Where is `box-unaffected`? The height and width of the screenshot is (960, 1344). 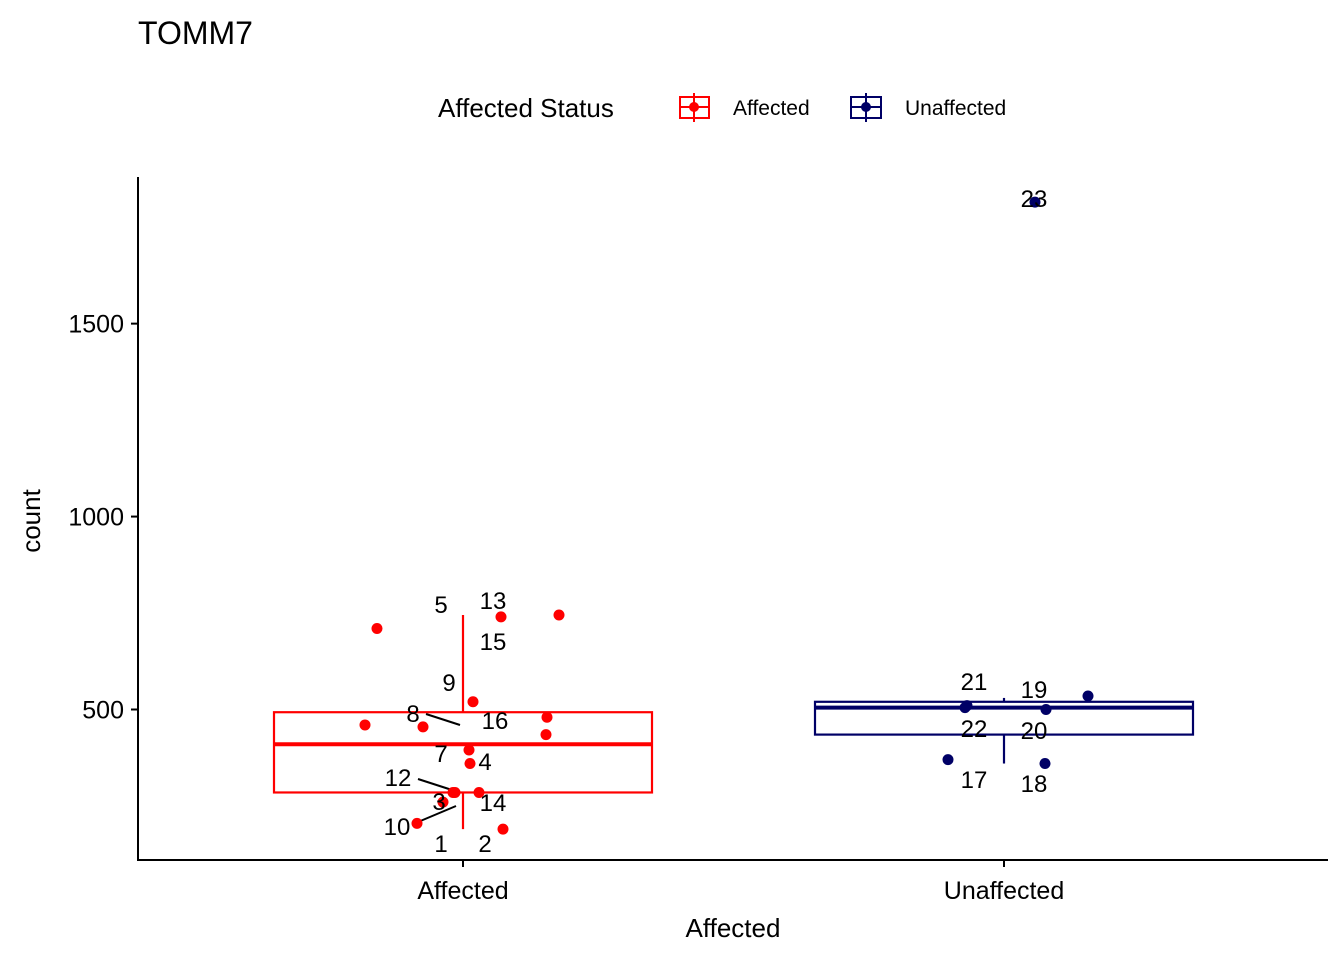
box-unaffected is located at coordinates (1004, 718).